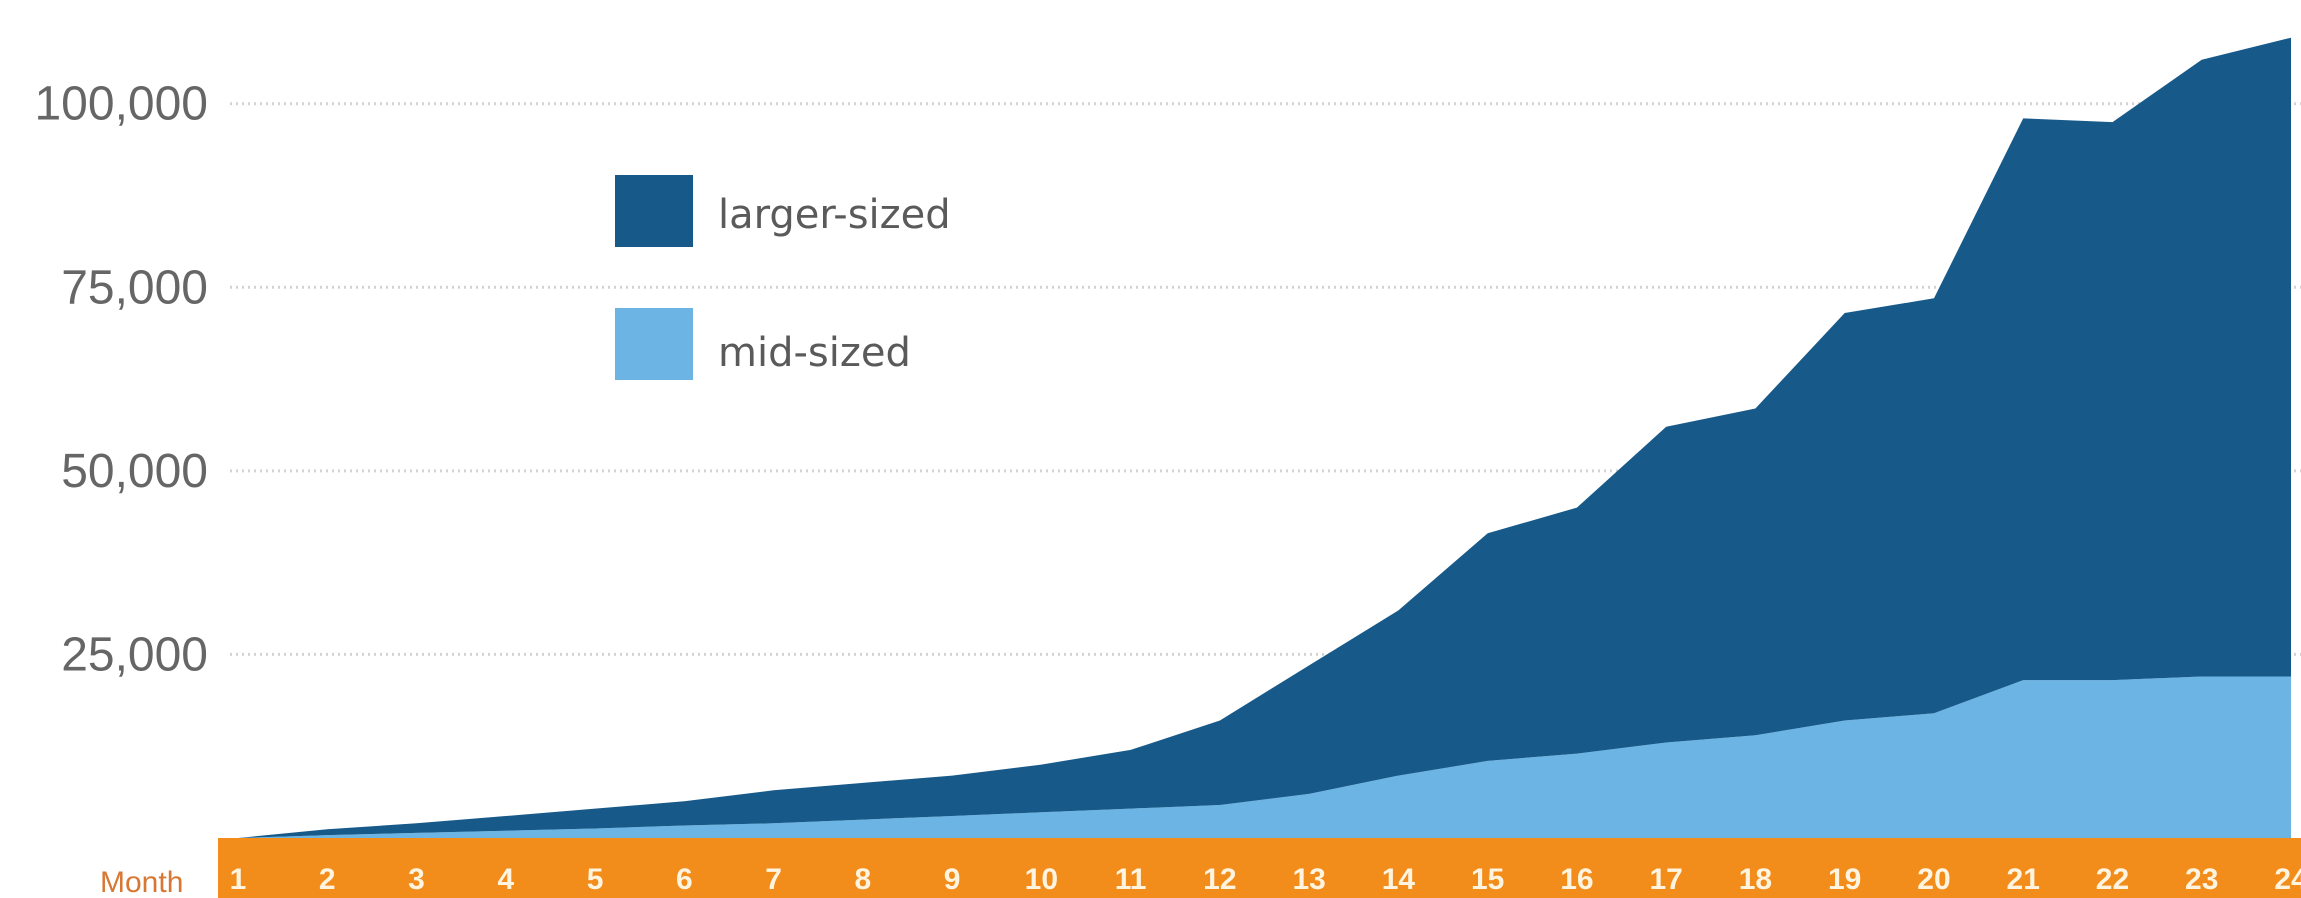 The height and width of the screenshot is (898, 2301). Describe the element at coordinates (654, 344) in the screenshot. I see `legend-swatch-mid-sized` at that location.